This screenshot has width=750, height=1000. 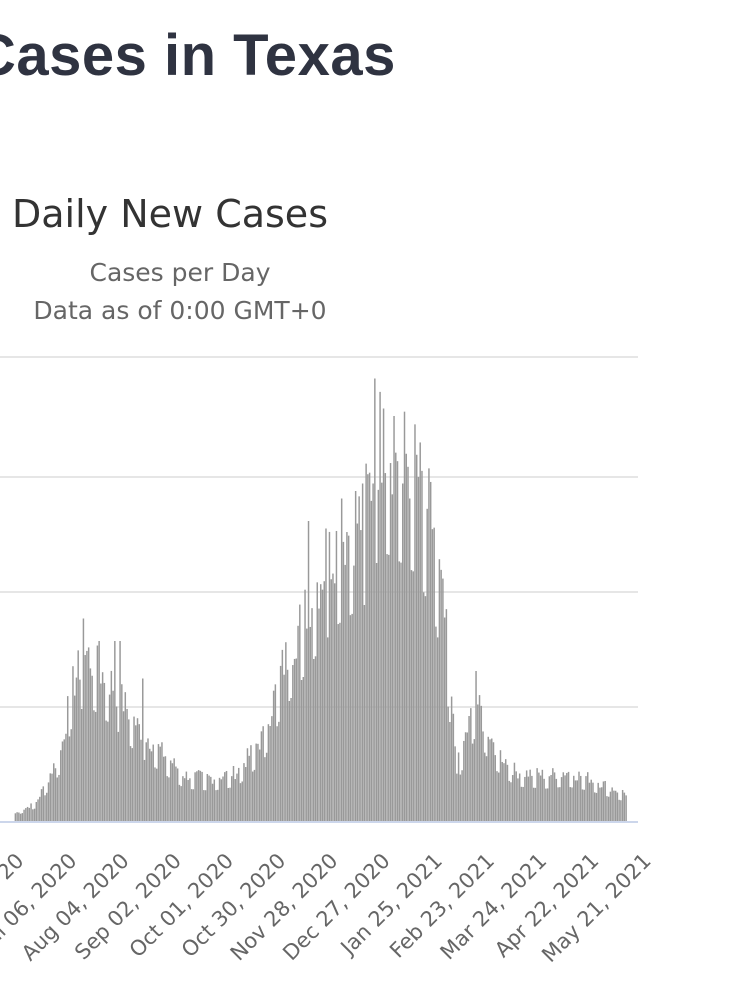 What do you see at coordinates (180, 272) in the screenshot?
I see `chart-subtitle-line-1: Cases per Day` at bounding box center [180, 272].